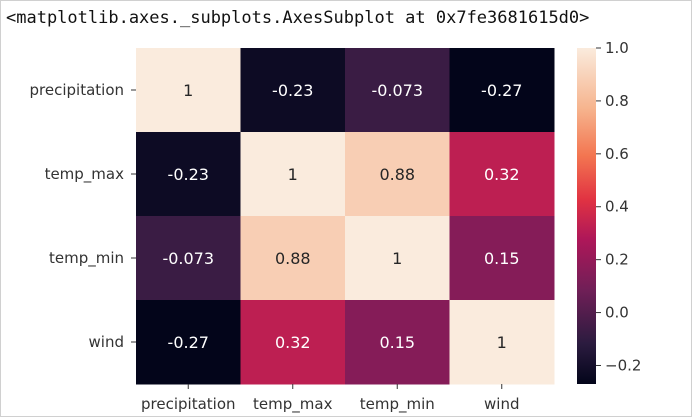 This screenshot has height=417, width=692. I want to click on colorbar-tick-label: 0.8, so click(617, 101).